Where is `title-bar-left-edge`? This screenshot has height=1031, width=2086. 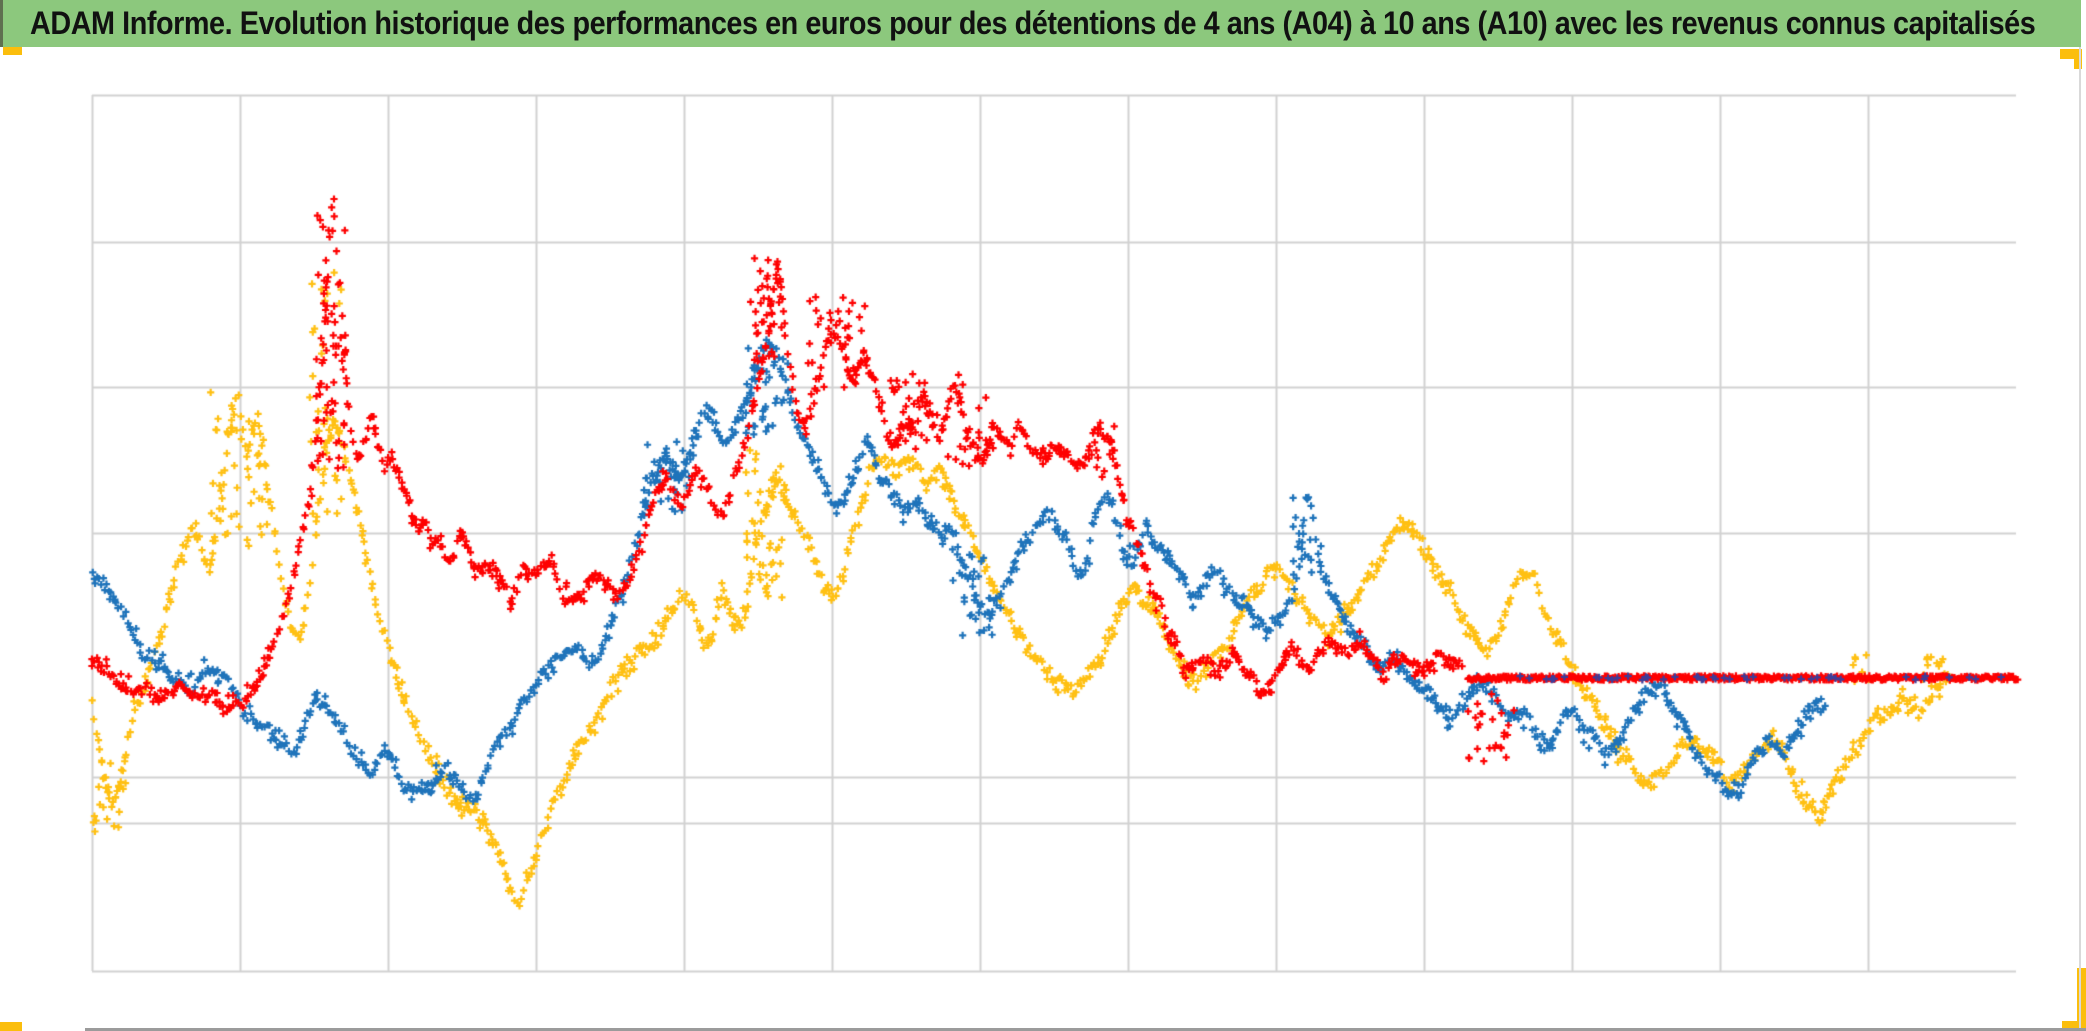
title-bar-left-edge is located at coordinates (1, 23).